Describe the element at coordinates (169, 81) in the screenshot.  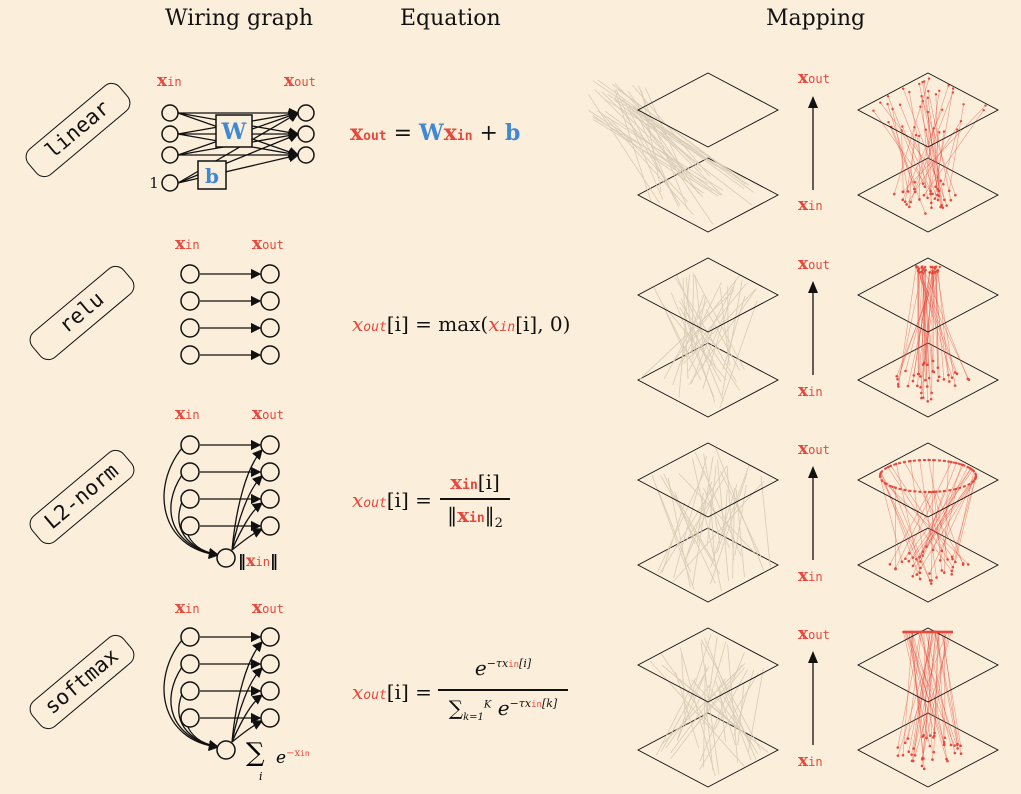
I see `linear-xin-label: xin` at that location.